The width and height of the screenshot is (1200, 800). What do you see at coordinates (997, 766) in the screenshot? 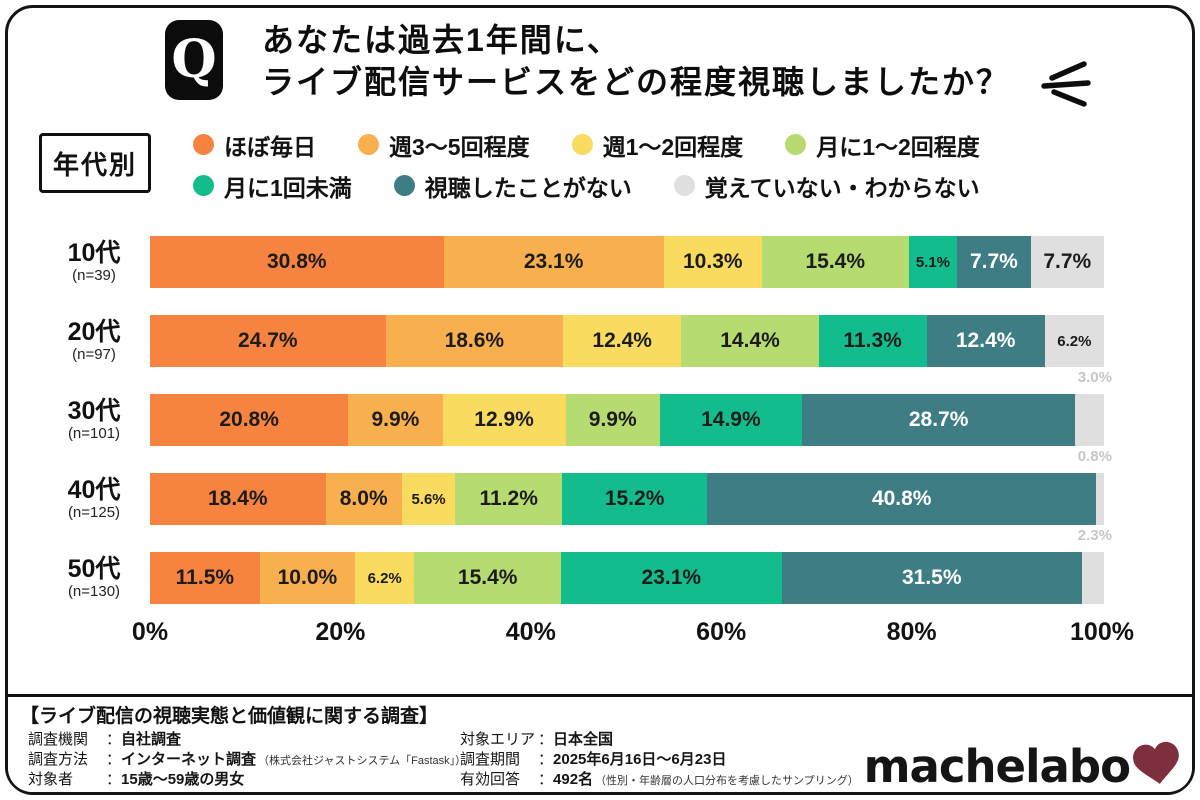
I see `logo-text: machelabo` at bounding box center [997, 766].